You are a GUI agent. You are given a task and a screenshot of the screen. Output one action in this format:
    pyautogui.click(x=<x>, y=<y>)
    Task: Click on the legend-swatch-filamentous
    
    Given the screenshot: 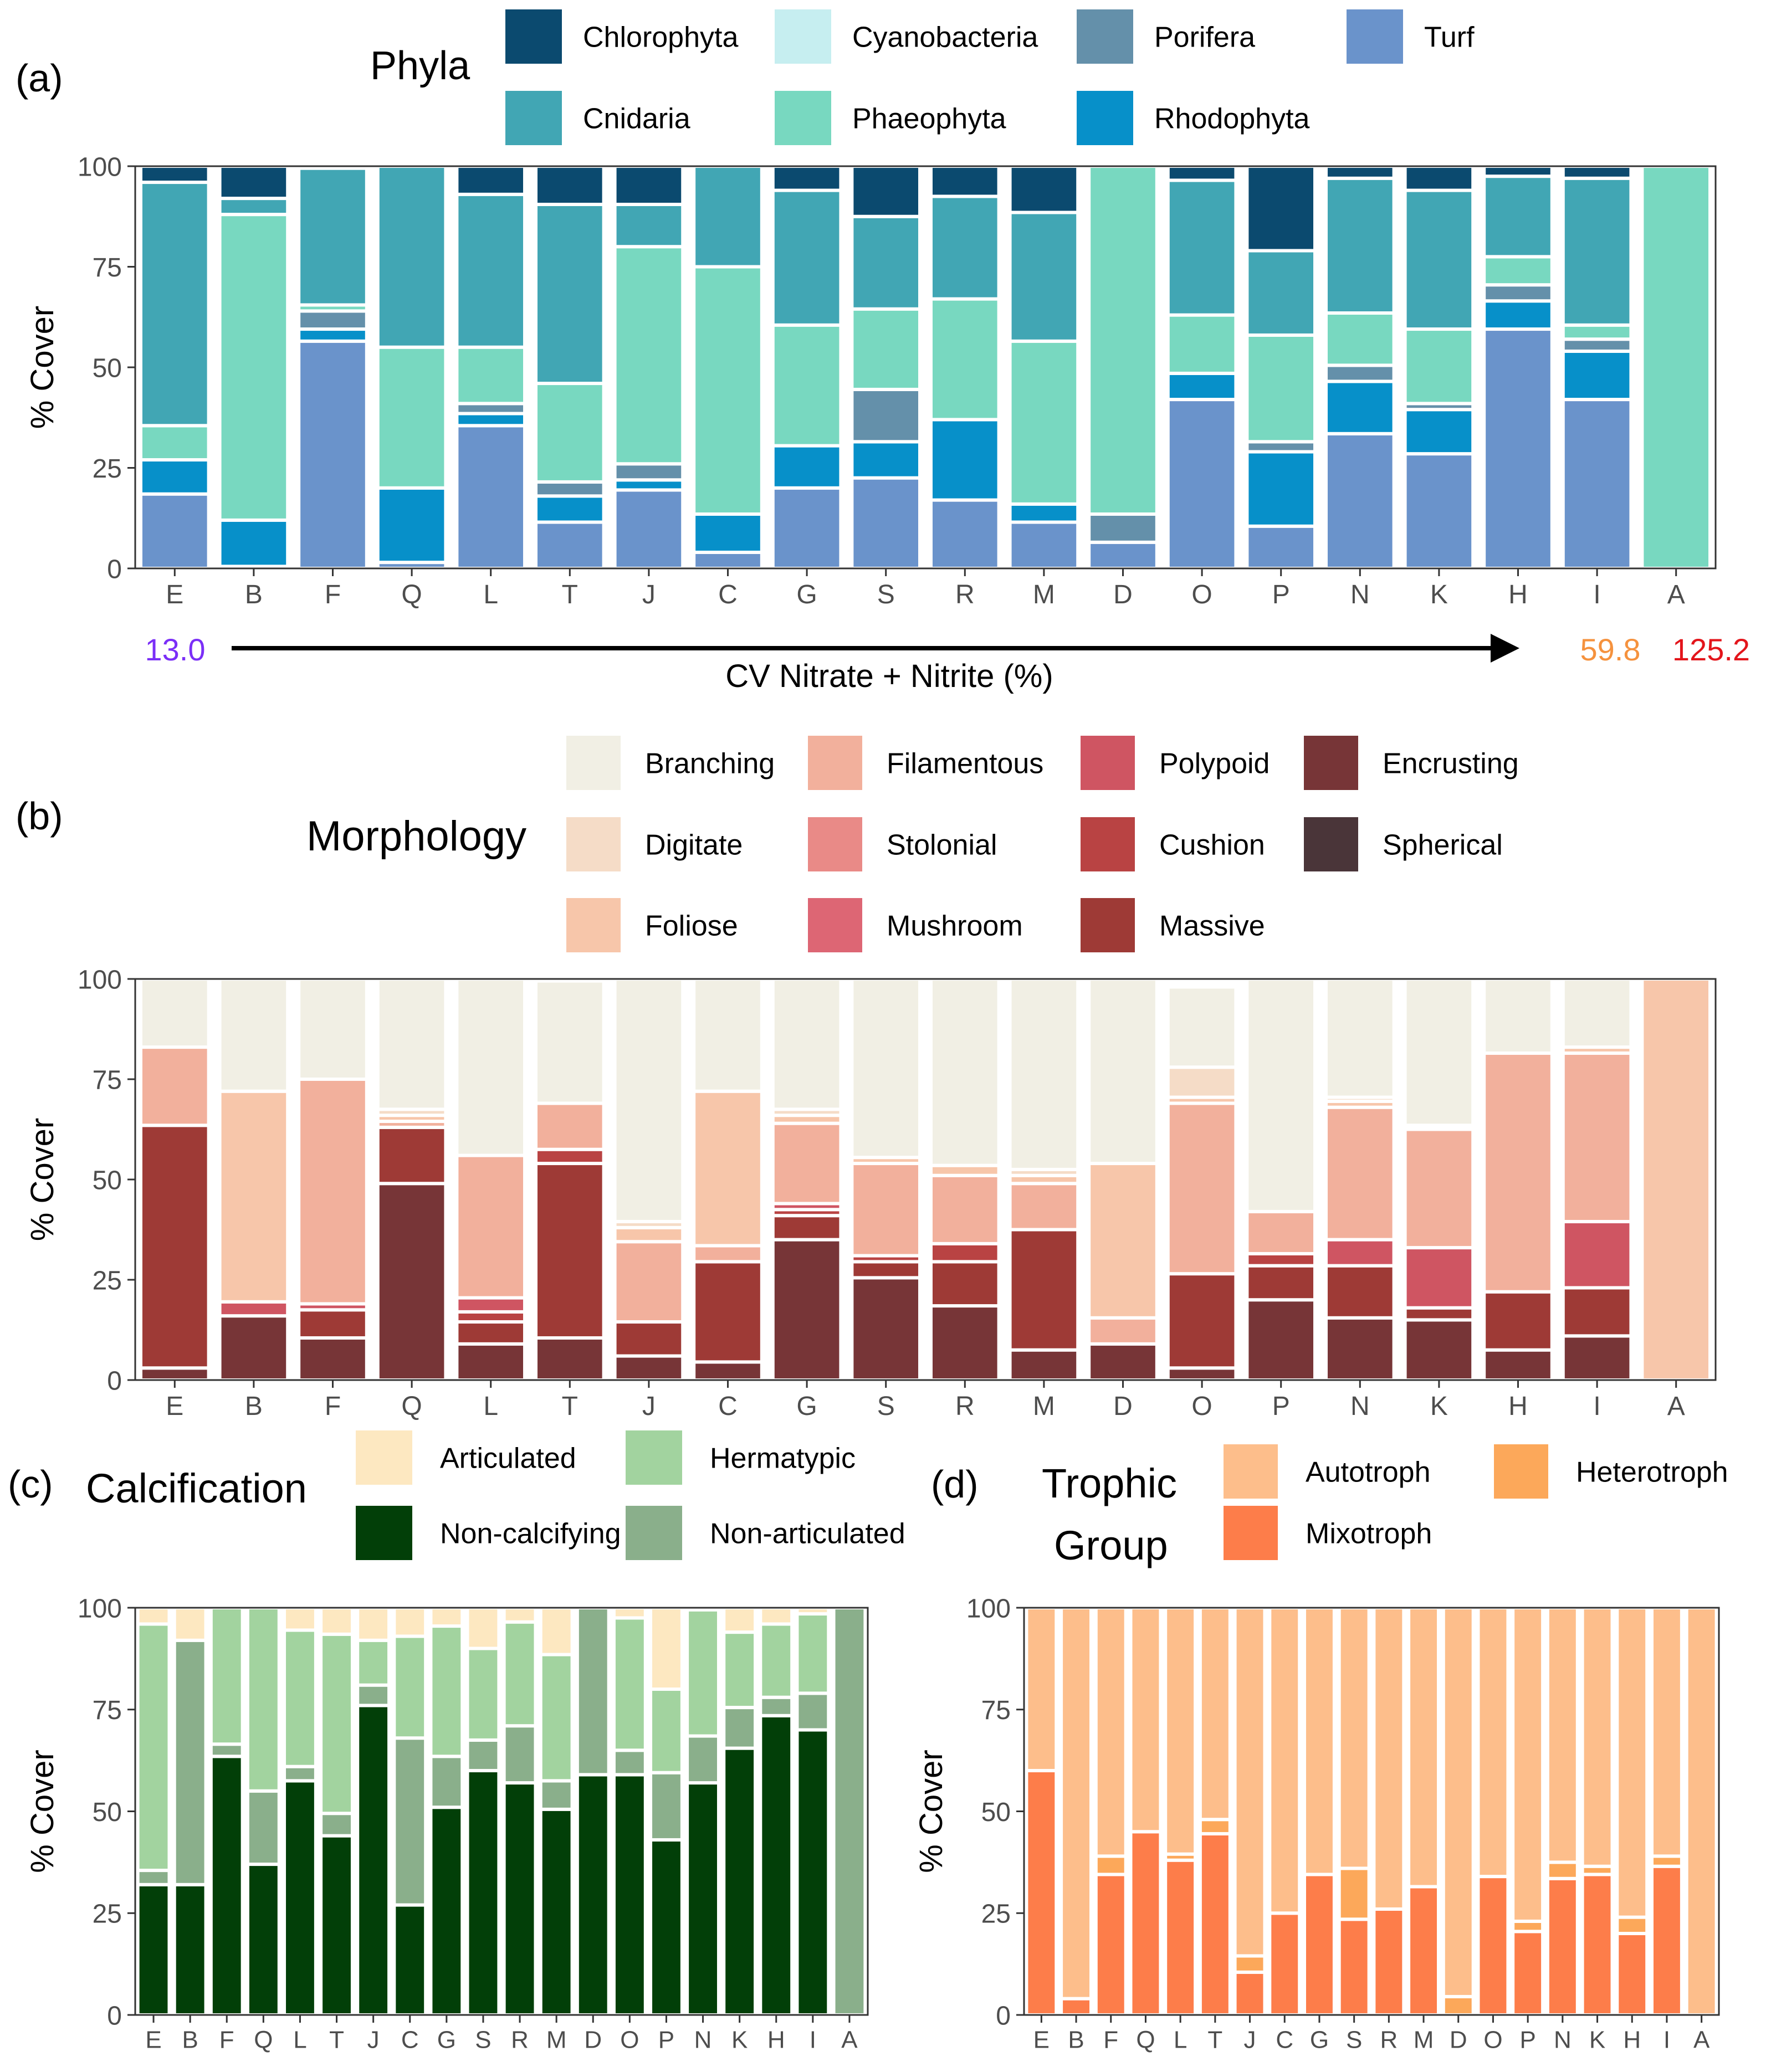 What is the action you would take?
    pyautogui.click(x=835, y=763)
    